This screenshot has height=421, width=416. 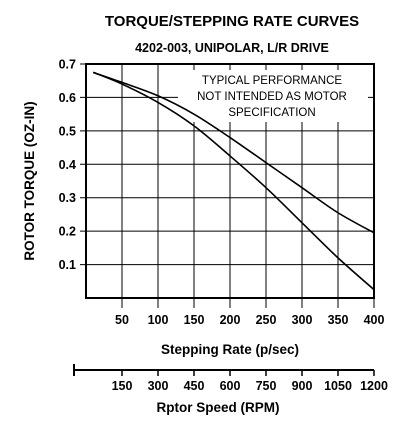 What do you see at coordinates (302, 320) in the screenshot?
I see `x-tick-label: 300` at bounding box center [302, 320].